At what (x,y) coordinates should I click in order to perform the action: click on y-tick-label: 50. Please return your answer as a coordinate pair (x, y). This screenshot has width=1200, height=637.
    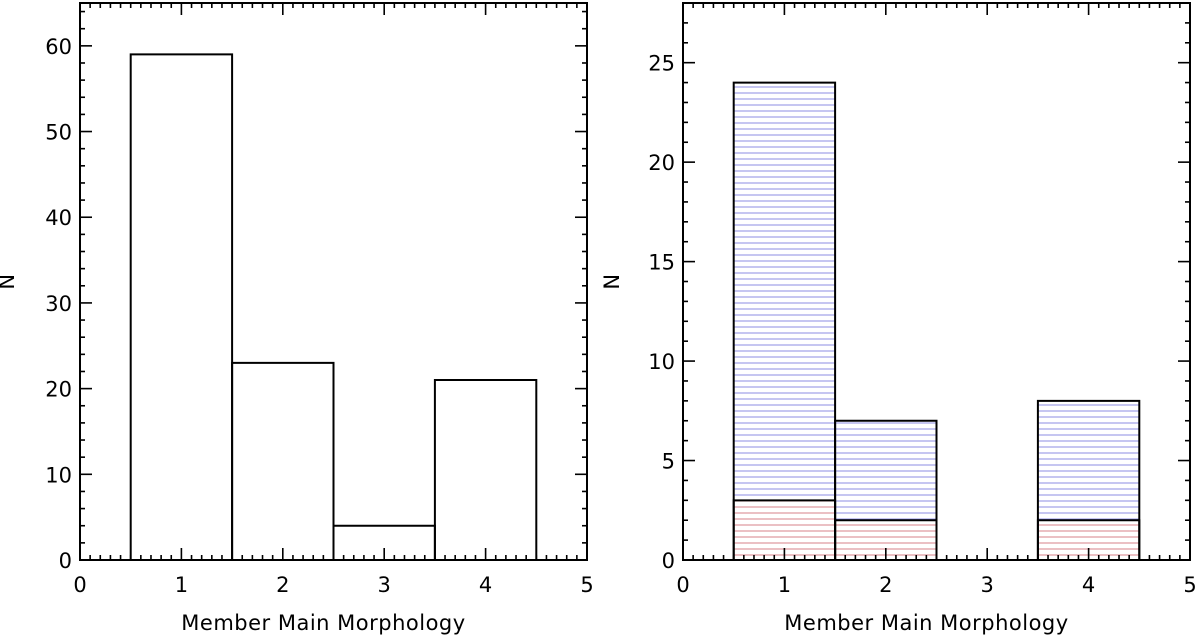
    Looking at the image, I should click on (58, 133).